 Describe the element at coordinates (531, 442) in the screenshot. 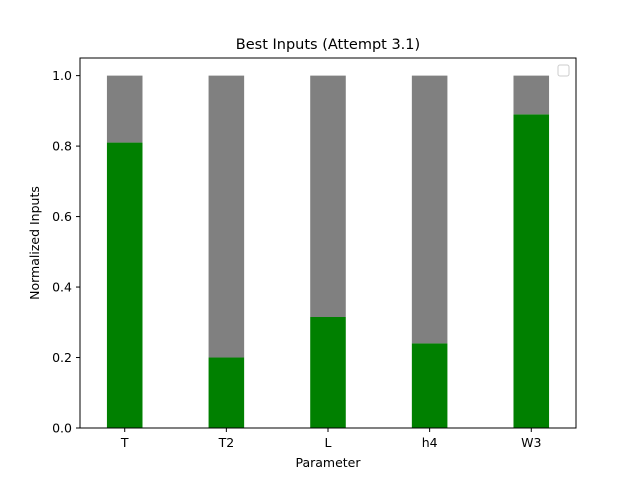

I see `x-tick-label: W3` at that location.